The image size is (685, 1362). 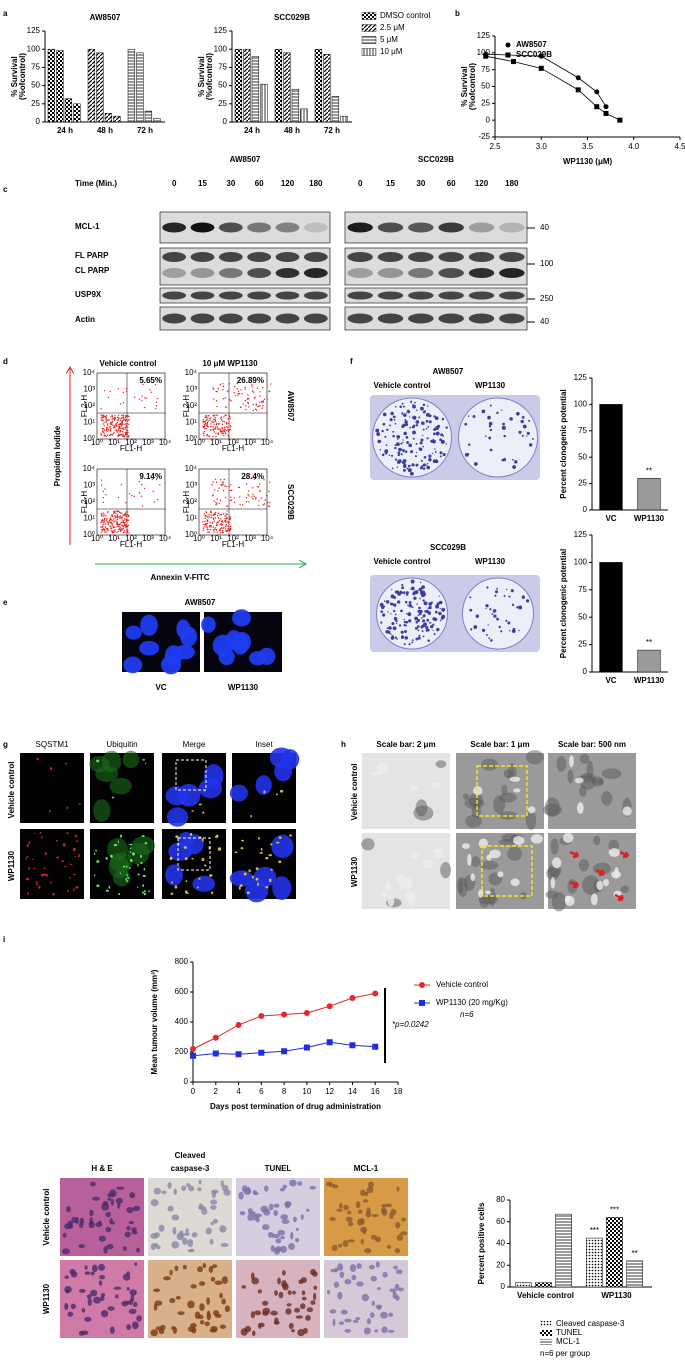 What do you see at coordinates (267, 442) in the screenshot?
I see `axis-tick: 10⁴` at bounding box center [267, 442].